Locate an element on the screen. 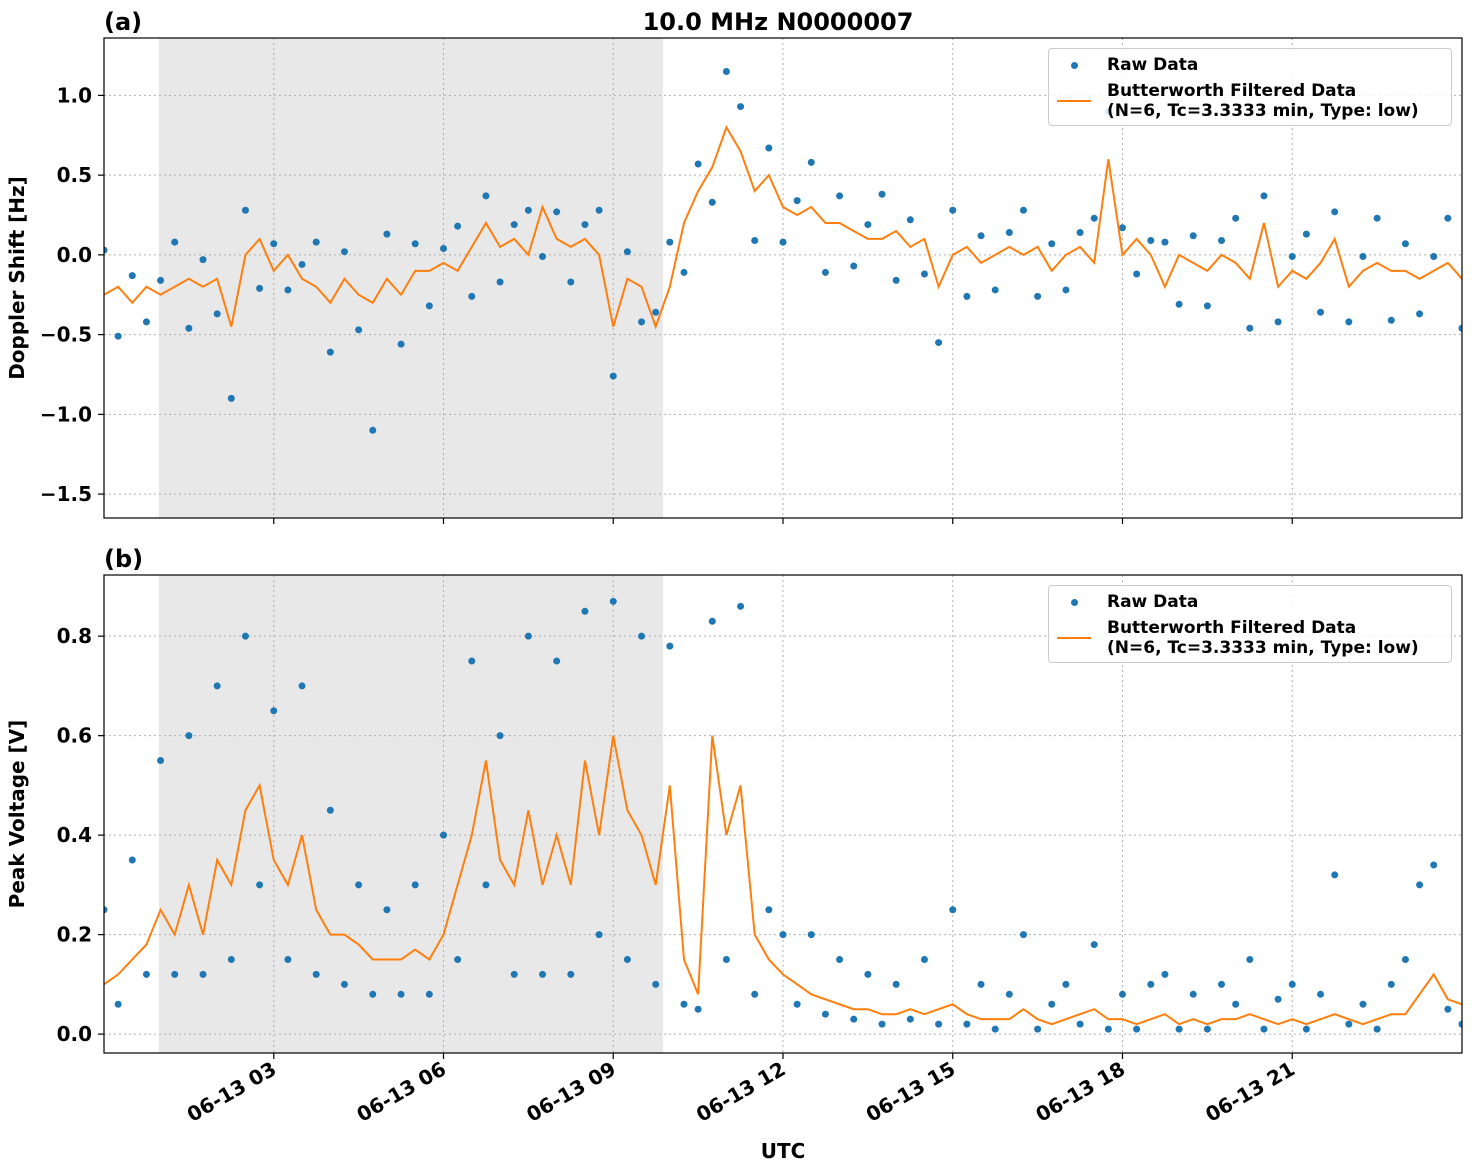 This screenshot has width=1472, height=1172. y-tick-label: 0.0 is located at coordinates (74, 1034).